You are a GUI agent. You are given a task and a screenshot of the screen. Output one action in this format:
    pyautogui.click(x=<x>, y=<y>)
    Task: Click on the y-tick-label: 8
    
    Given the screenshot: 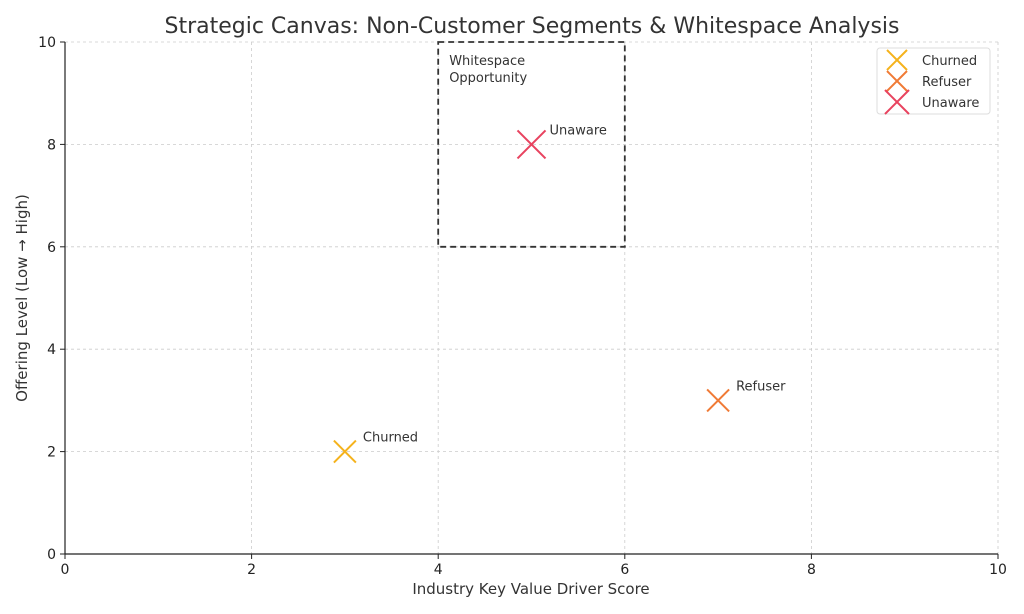 What is the action you would take?
    pyautogui.click(x=51, y=145)
    